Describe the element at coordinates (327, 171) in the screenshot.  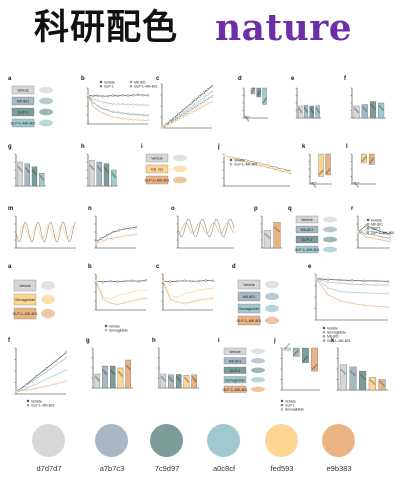
I see `panel-k-dot` at that location.